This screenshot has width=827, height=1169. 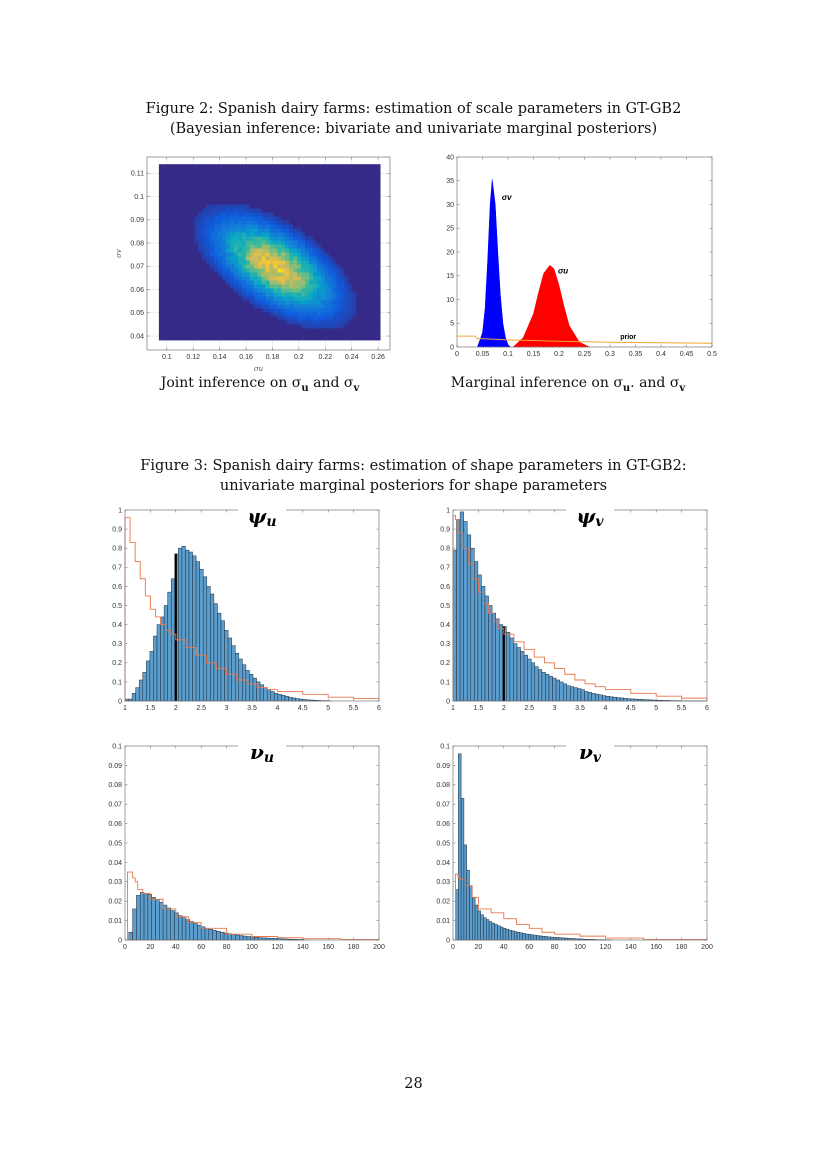 I want to click on chart-title: ψv, so click(x=591, y=517).